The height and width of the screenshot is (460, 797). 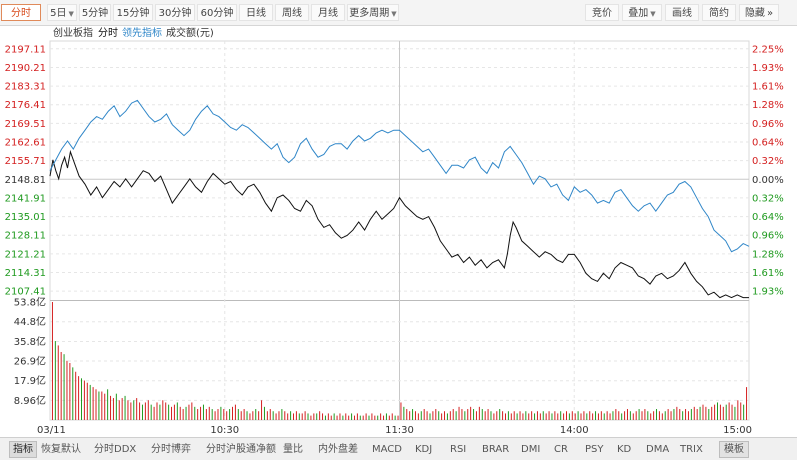 I want to click on volume-tick-label: 17.9亿, so click(x=30, y=380).